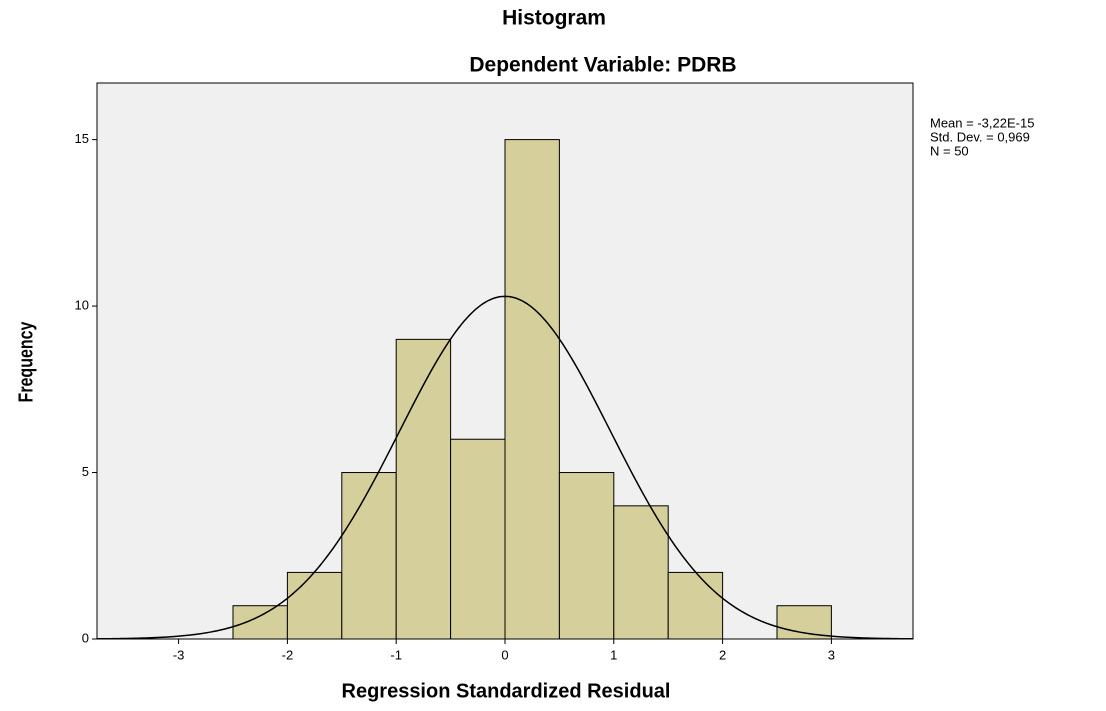  I want to click on y-tick-label: 15, so click(82, 138).